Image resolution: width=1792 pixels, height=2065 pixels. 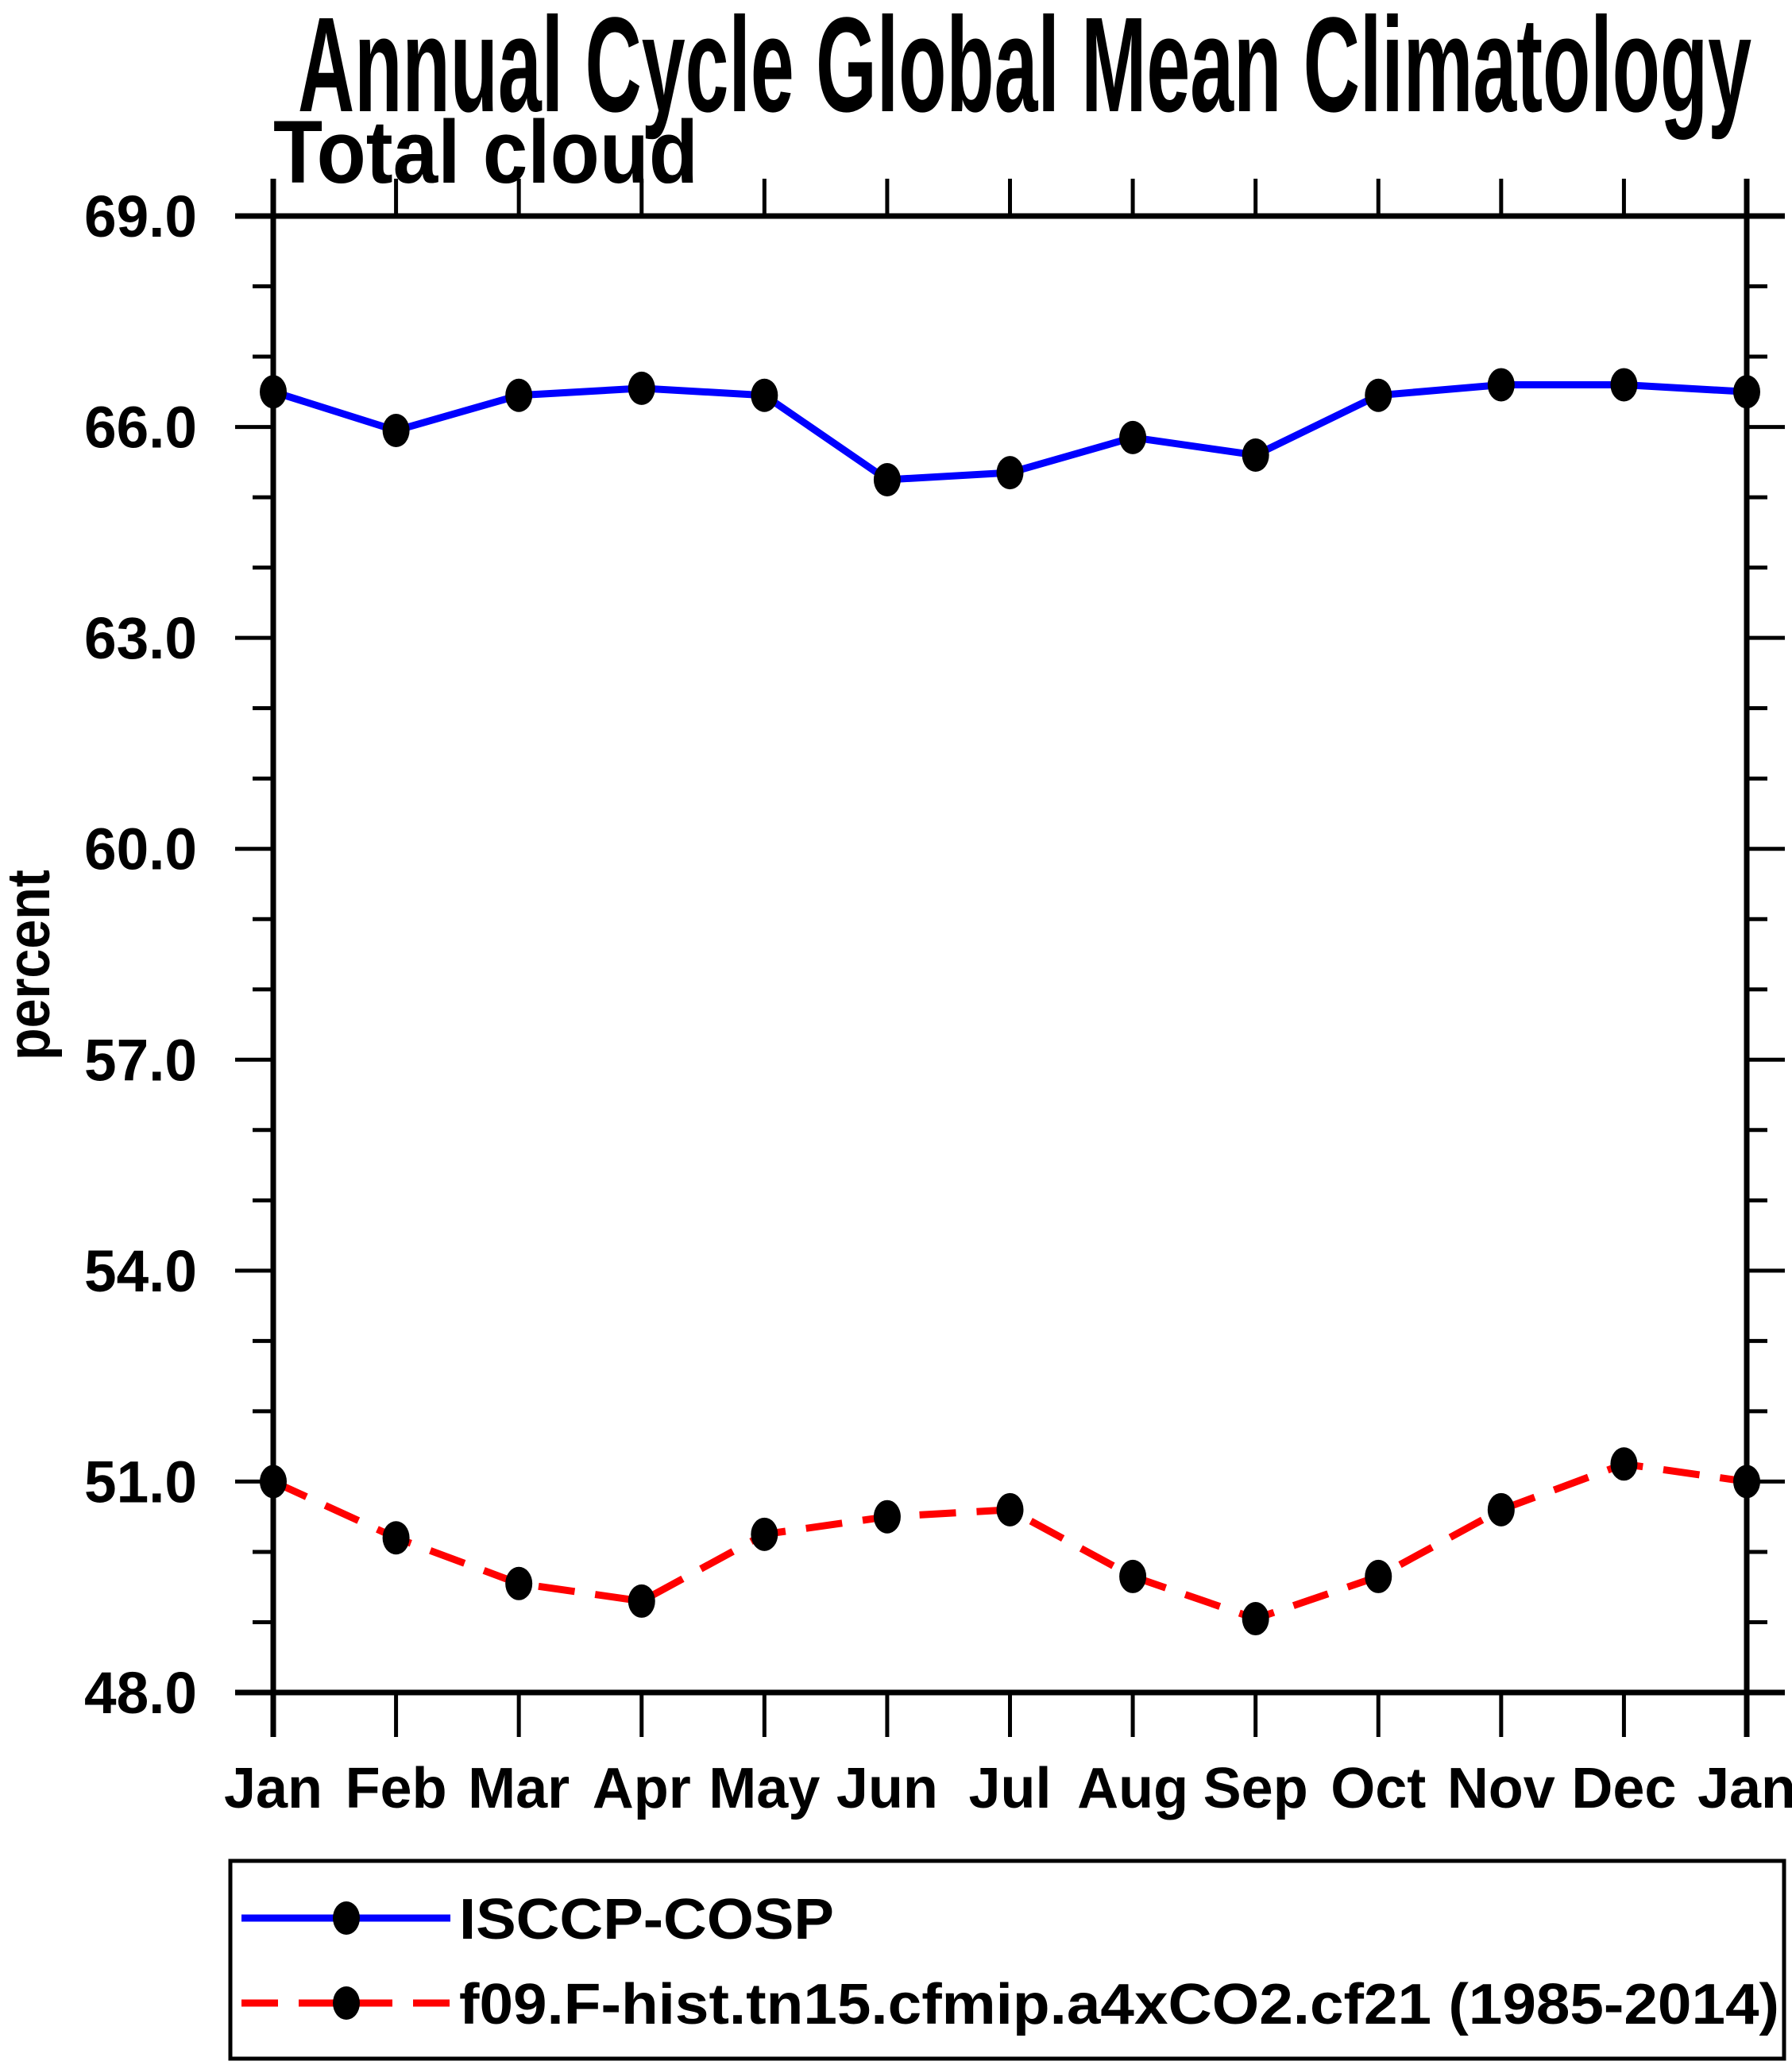 I want to click on legend-entry-observation: ISCCP-COSP, so click(x=537, y=1919).